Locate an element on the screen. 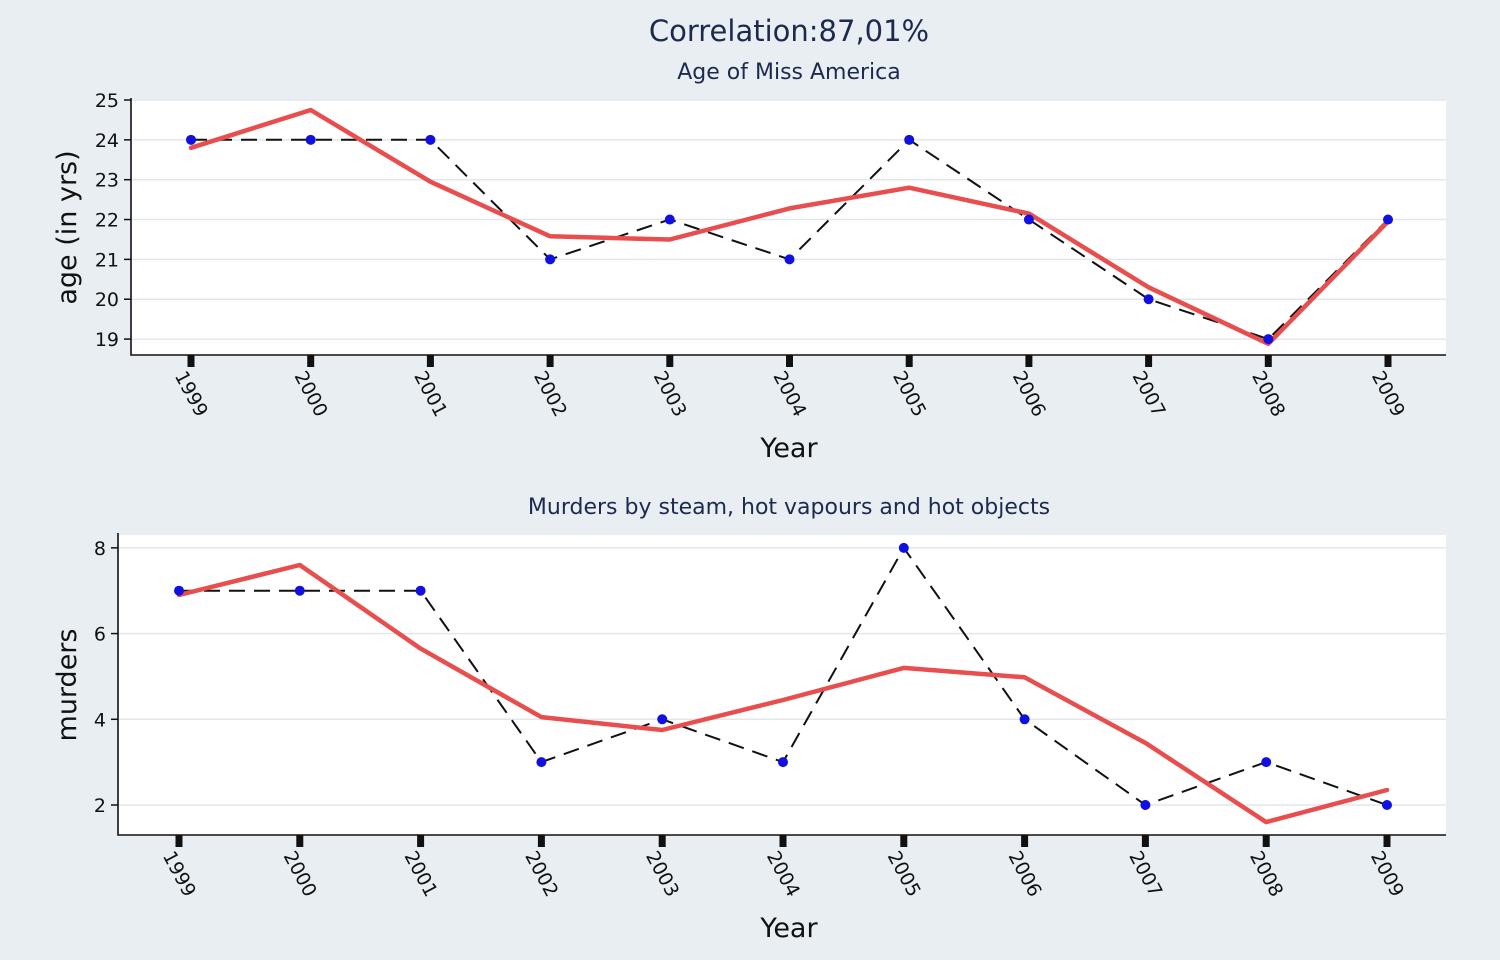 This screenshot has height=960, width=1500. y-tick-label: 4 is located at coordinates (100, 720).